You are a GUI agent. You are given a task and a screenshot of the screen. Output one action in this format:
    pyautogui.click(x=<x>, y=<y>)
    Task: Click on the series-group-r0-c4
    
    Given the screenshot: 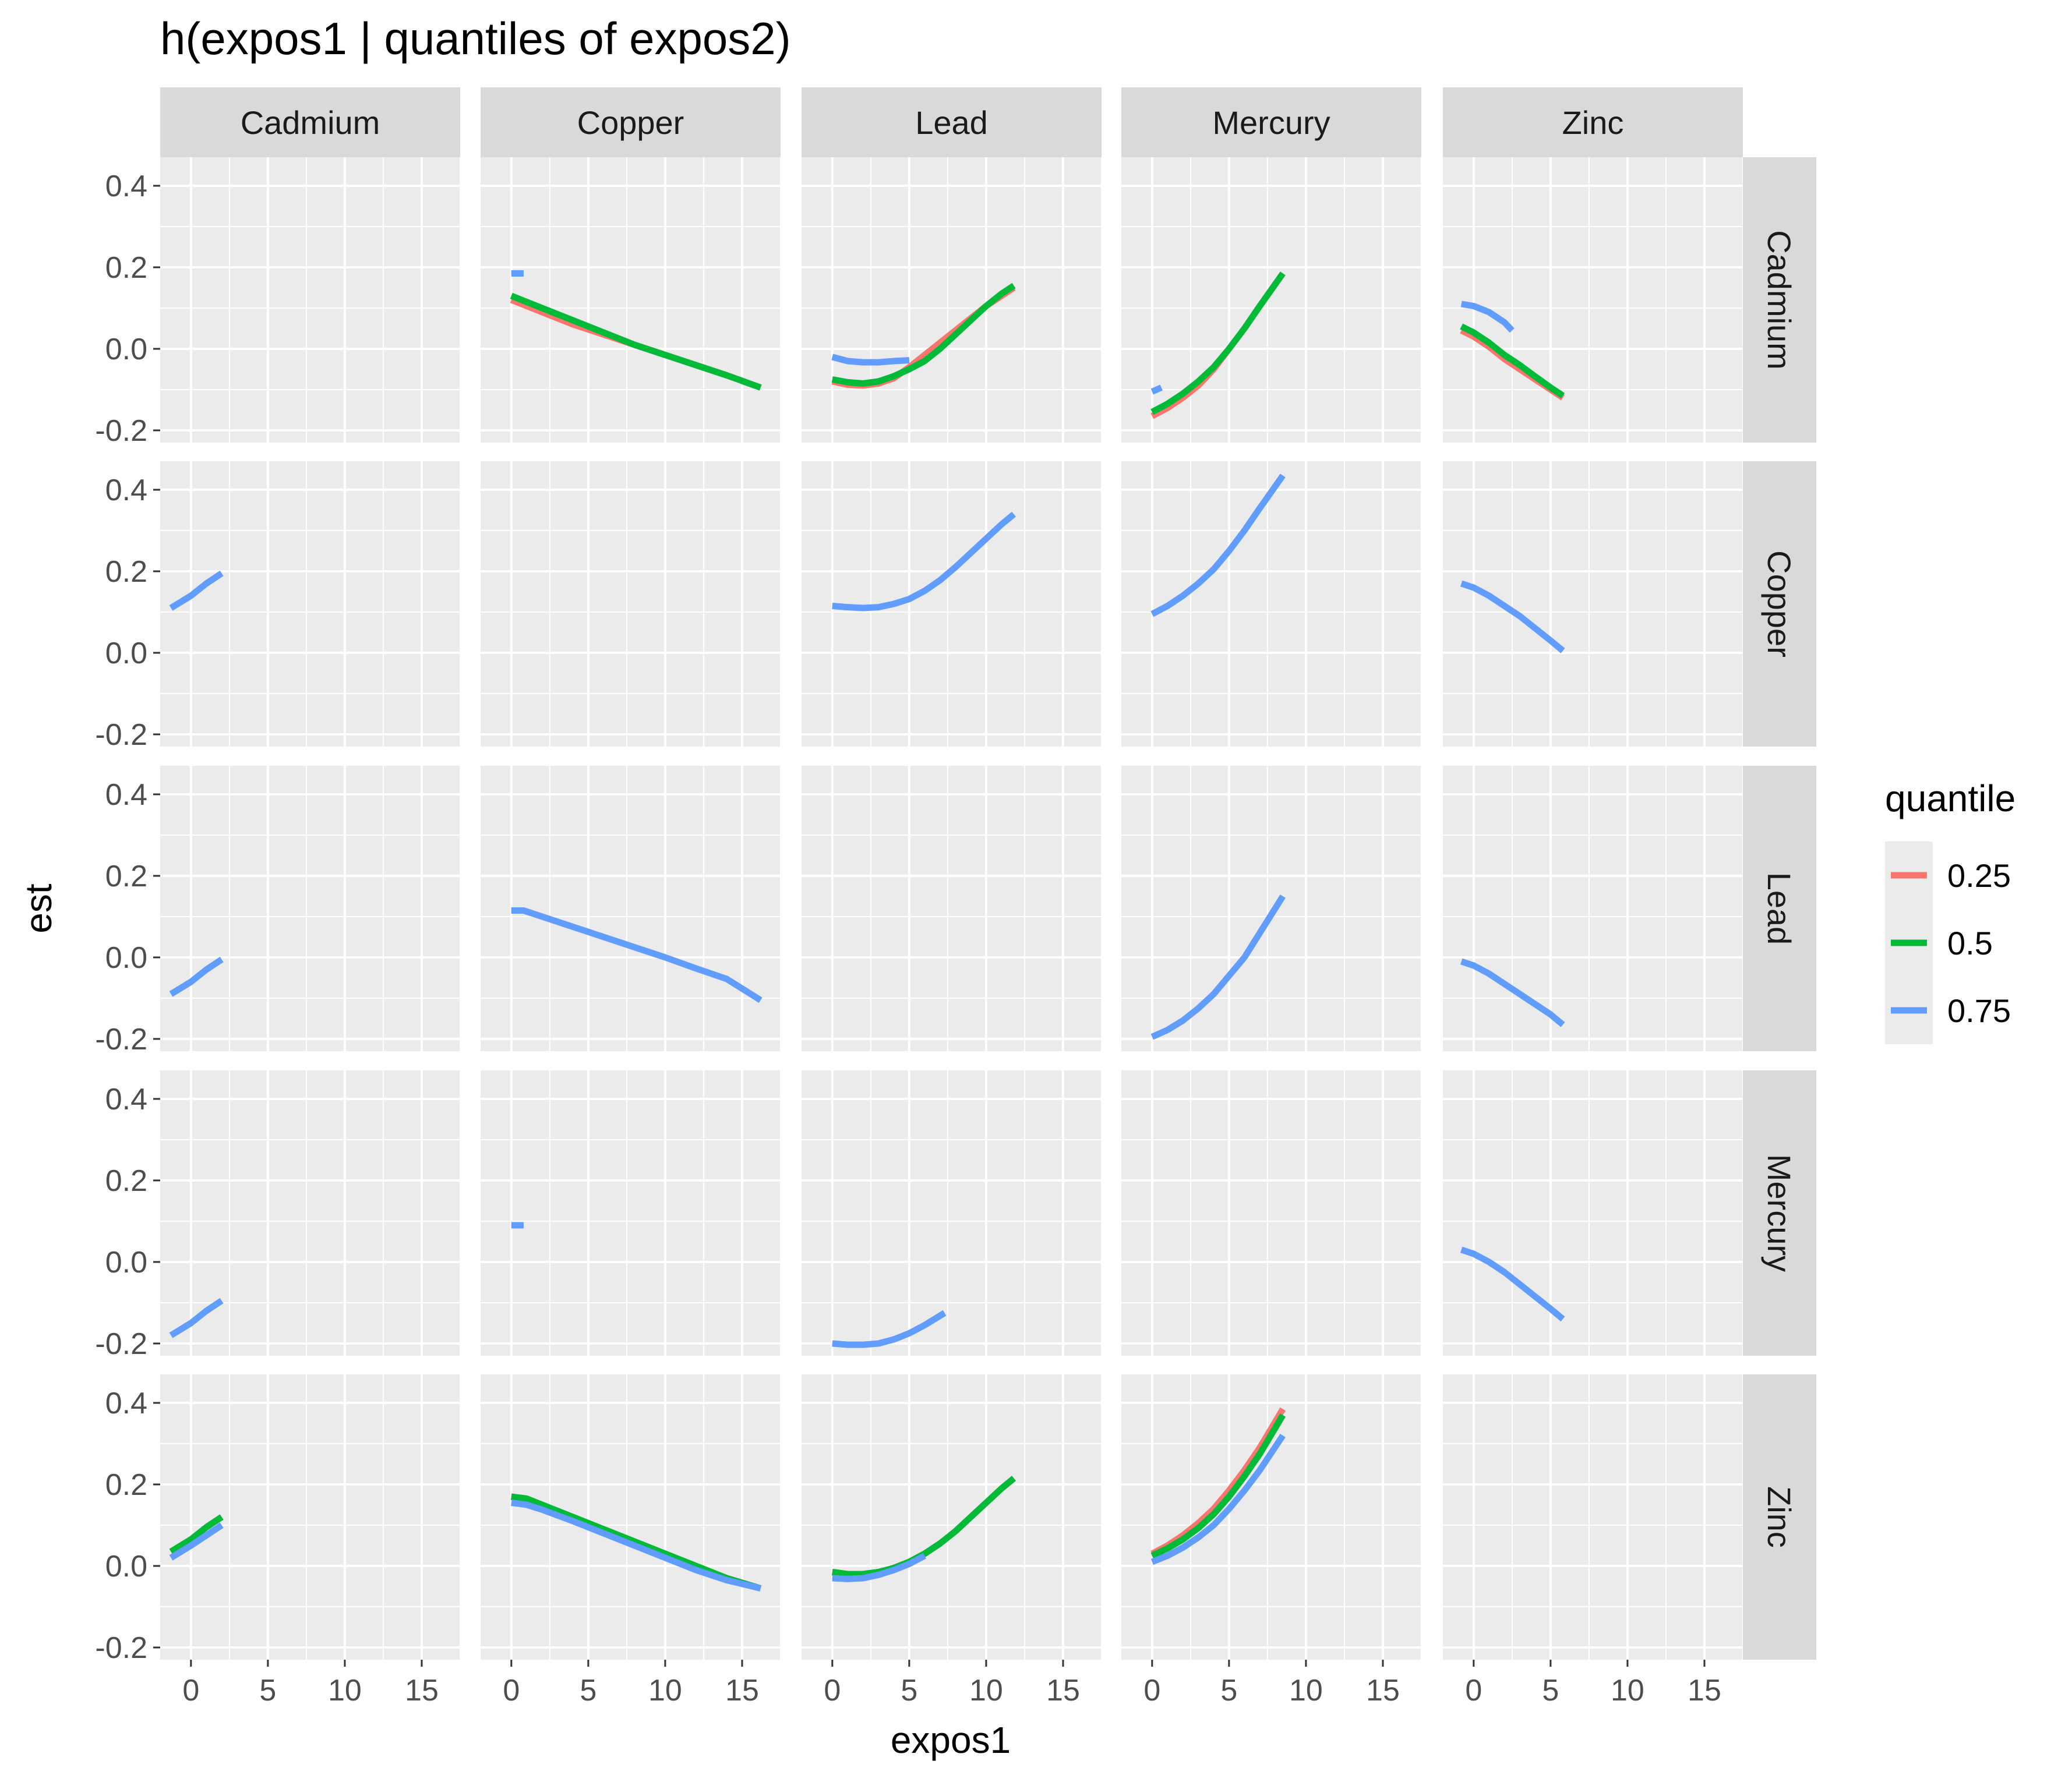 What is the action you would take?
    pyautogui.click(x=1513, y=350)
    